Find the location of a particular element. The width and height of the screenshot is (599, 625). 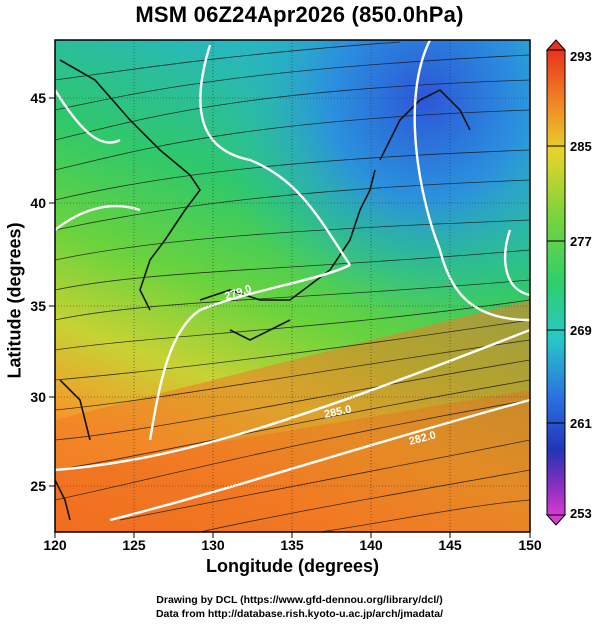

x-tick-label: 130 is located at coordinates (213, 545).